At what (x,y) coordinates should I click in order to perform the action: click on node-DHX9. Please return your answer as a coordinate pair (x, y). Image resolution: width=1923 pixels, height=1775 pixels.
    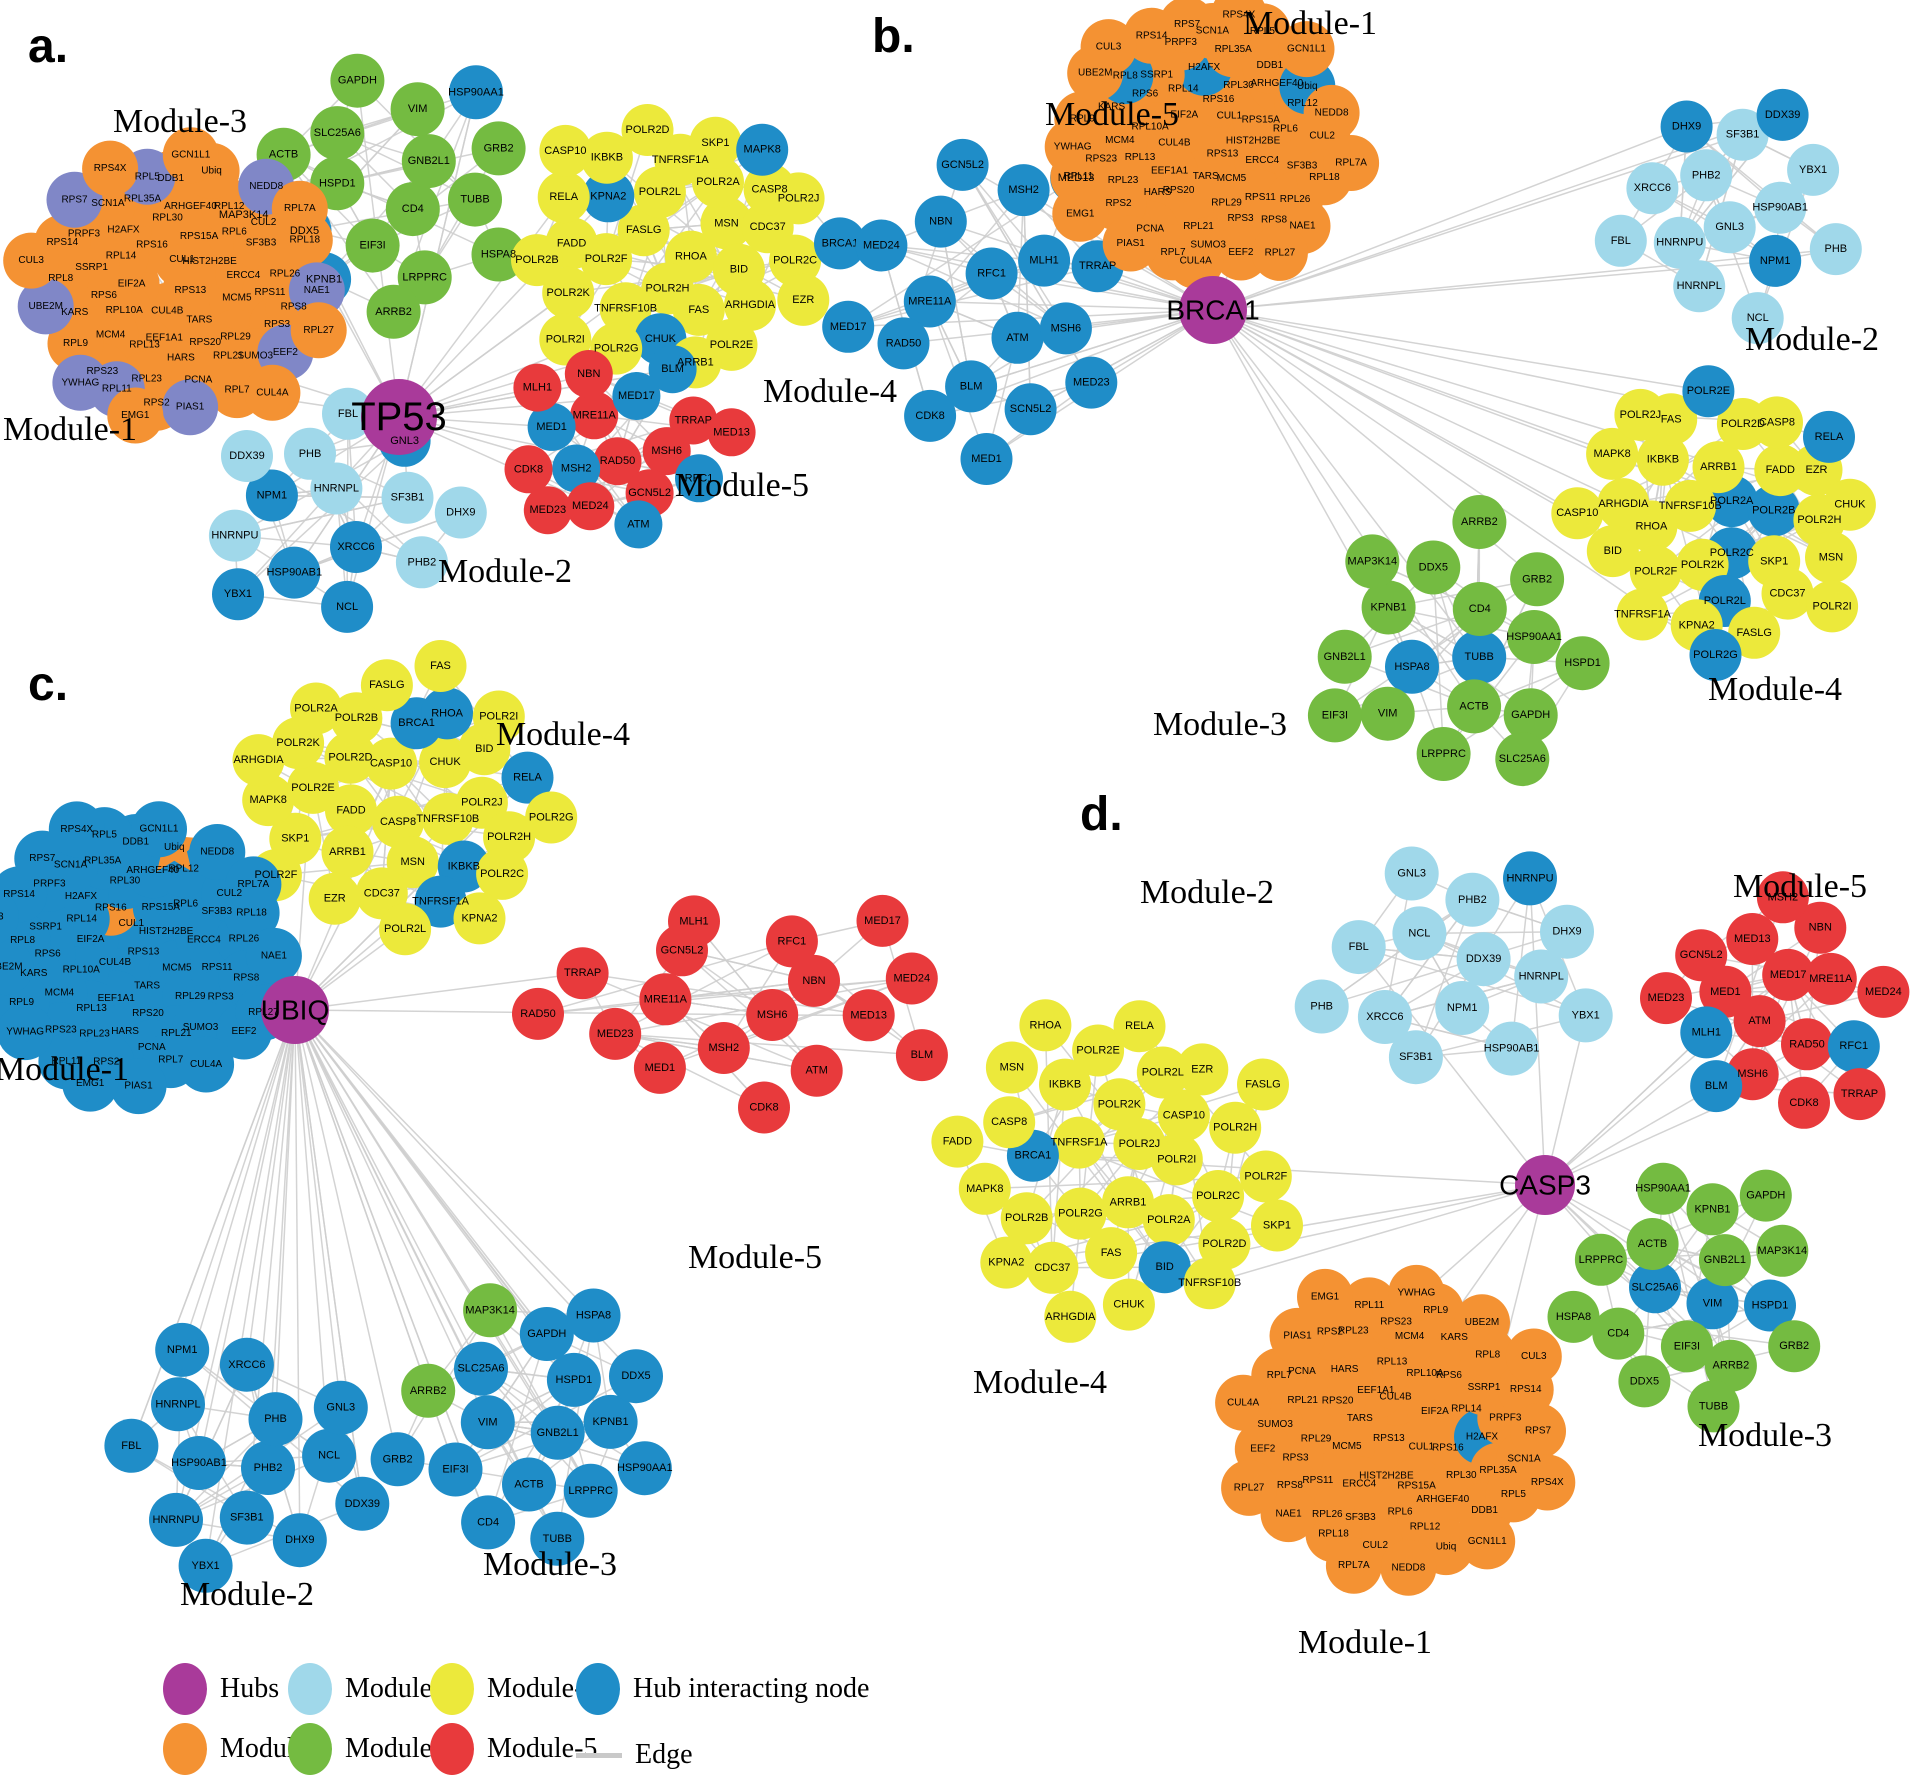
    Looking at the image, I should click on (1567, 931).